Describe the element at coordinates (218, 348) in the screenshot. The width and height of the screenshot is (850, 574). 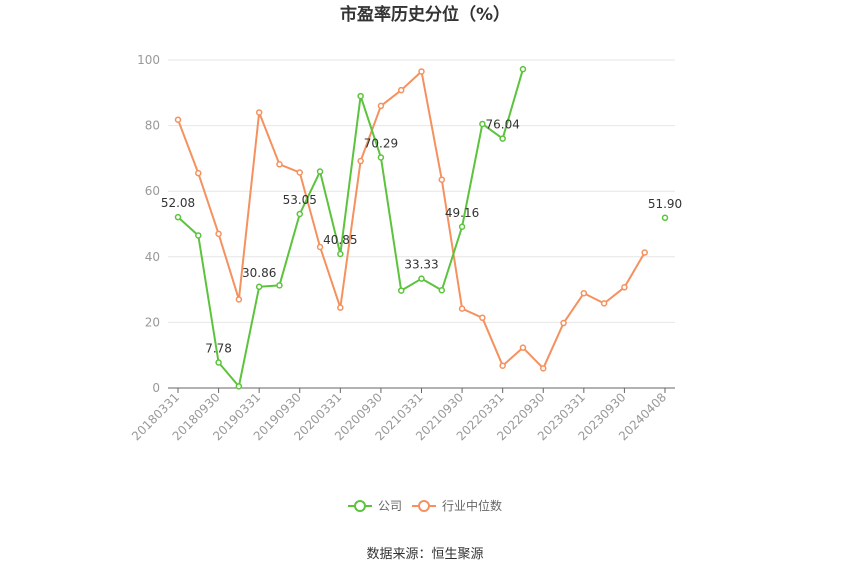
I see `data-label: 7.78` at that location.